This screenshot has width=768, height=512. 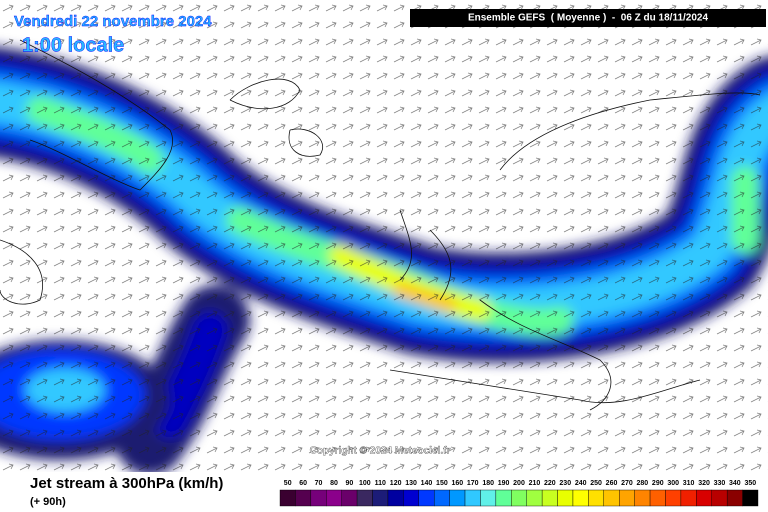 What do you see at coordinates (113, 21) in the screenshot?
I see `date: Vendredi 22 novembre 2024` at bounding box center [113, 21].